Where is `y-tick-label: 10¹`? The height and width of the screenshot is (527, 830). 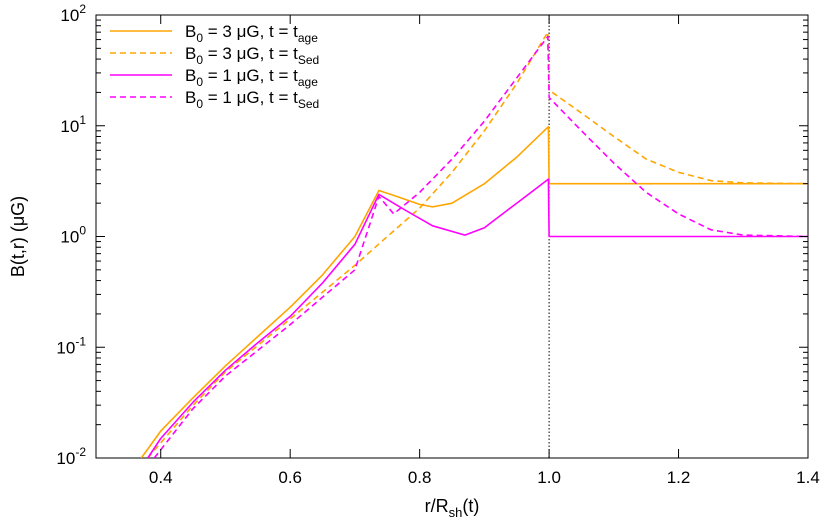
y-tick-label: 10¹ is located at coordinates (73, 124).